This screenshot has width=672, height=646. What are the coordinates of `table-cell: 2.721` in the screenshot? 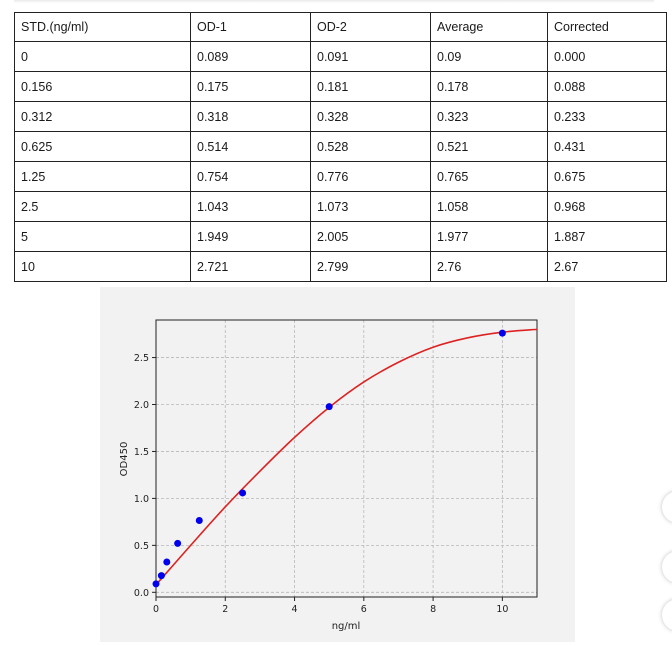 It's located at (250, 266).